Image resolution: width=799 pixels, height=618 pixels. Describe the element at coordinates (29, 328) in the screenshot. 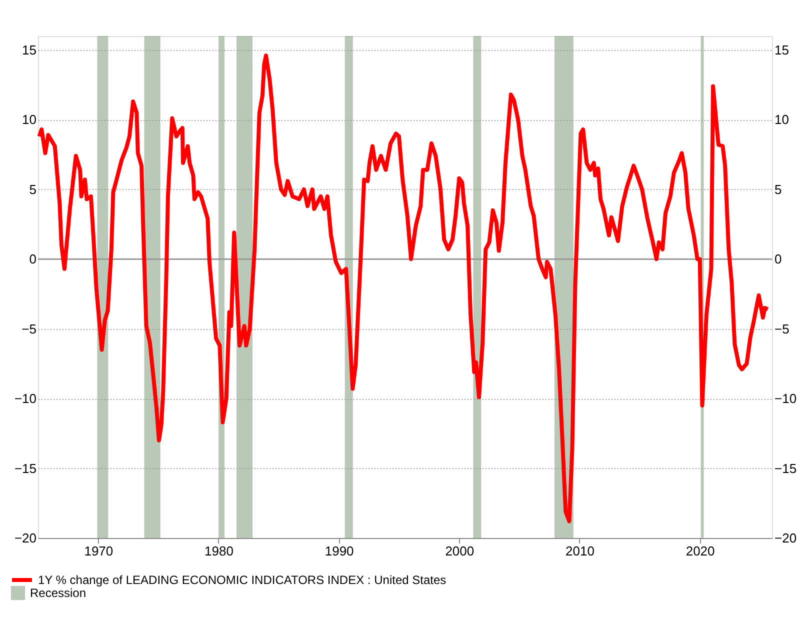

I see `y-tick-label: −5` at that location.